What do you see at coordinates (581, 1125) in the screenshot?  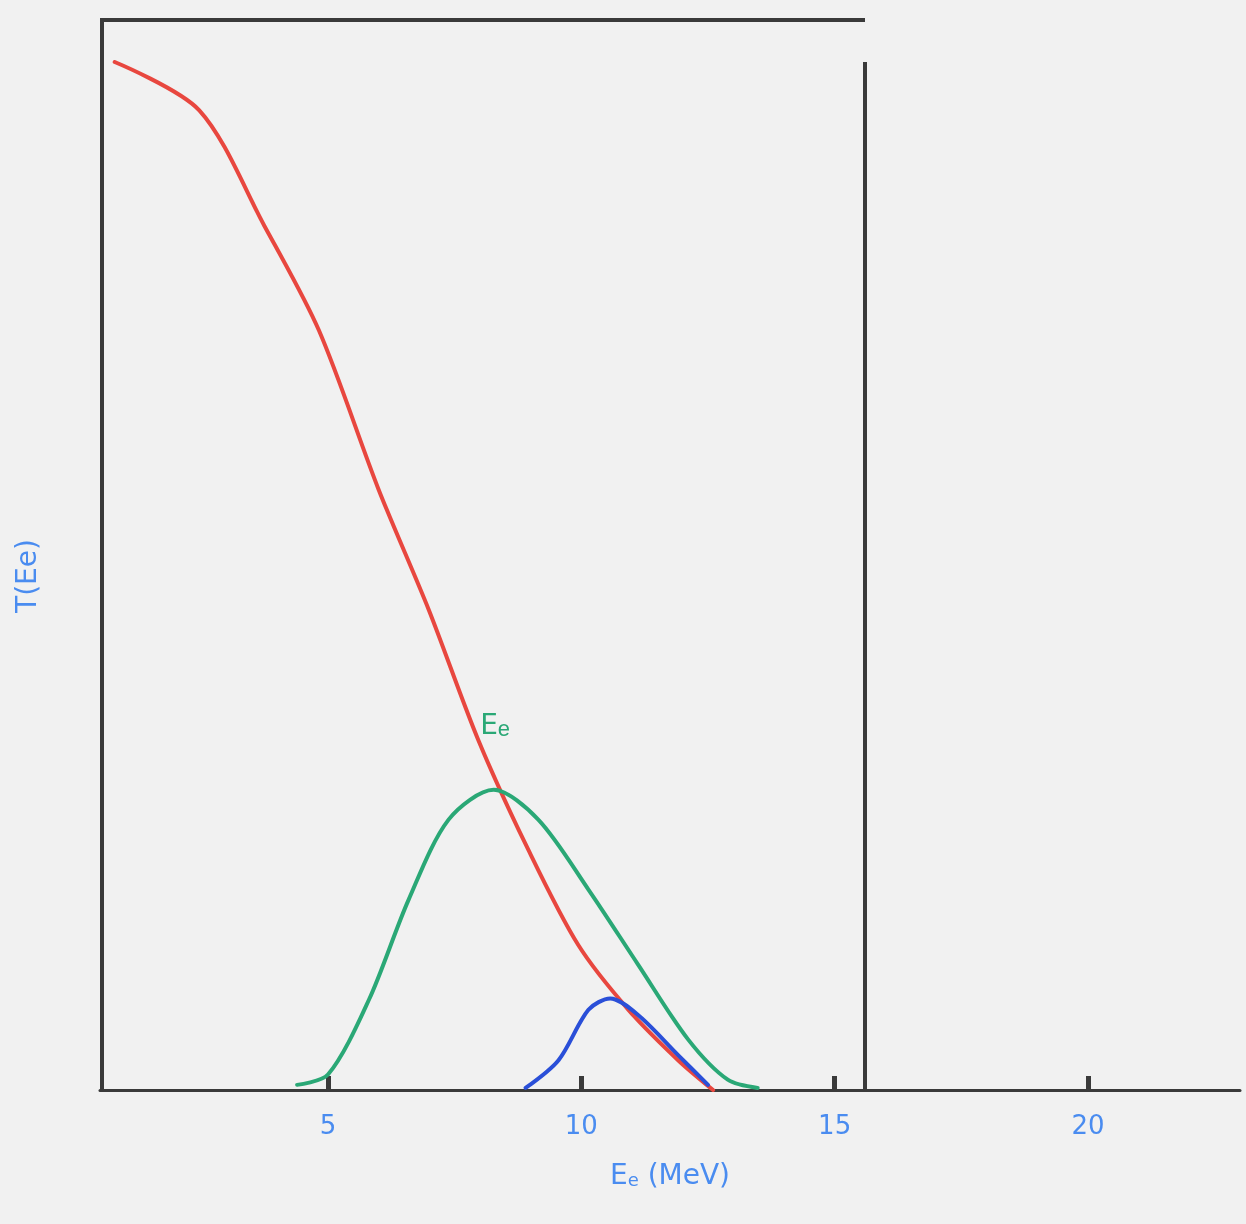 I see `x-tick-label: 10` at bounding box center [581, 1125].